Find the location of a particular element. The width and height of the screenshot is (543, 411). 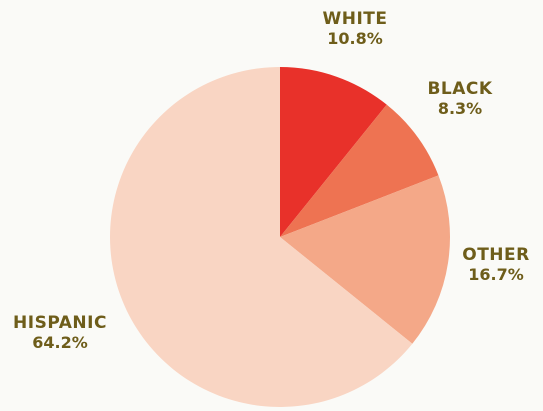

slice-value-black: 8.3% is located at coordinates (460, 108).